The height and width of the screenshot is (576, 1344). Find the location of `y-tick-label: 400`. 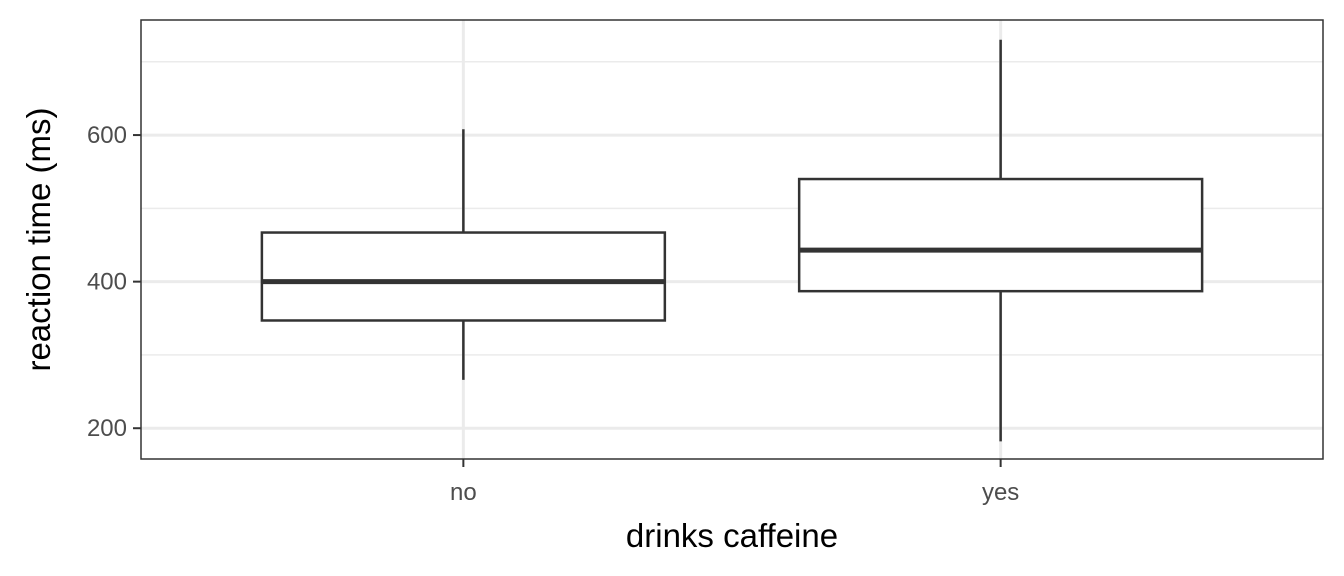

y-tick-label: 400 is located at coordinates (107, 282).